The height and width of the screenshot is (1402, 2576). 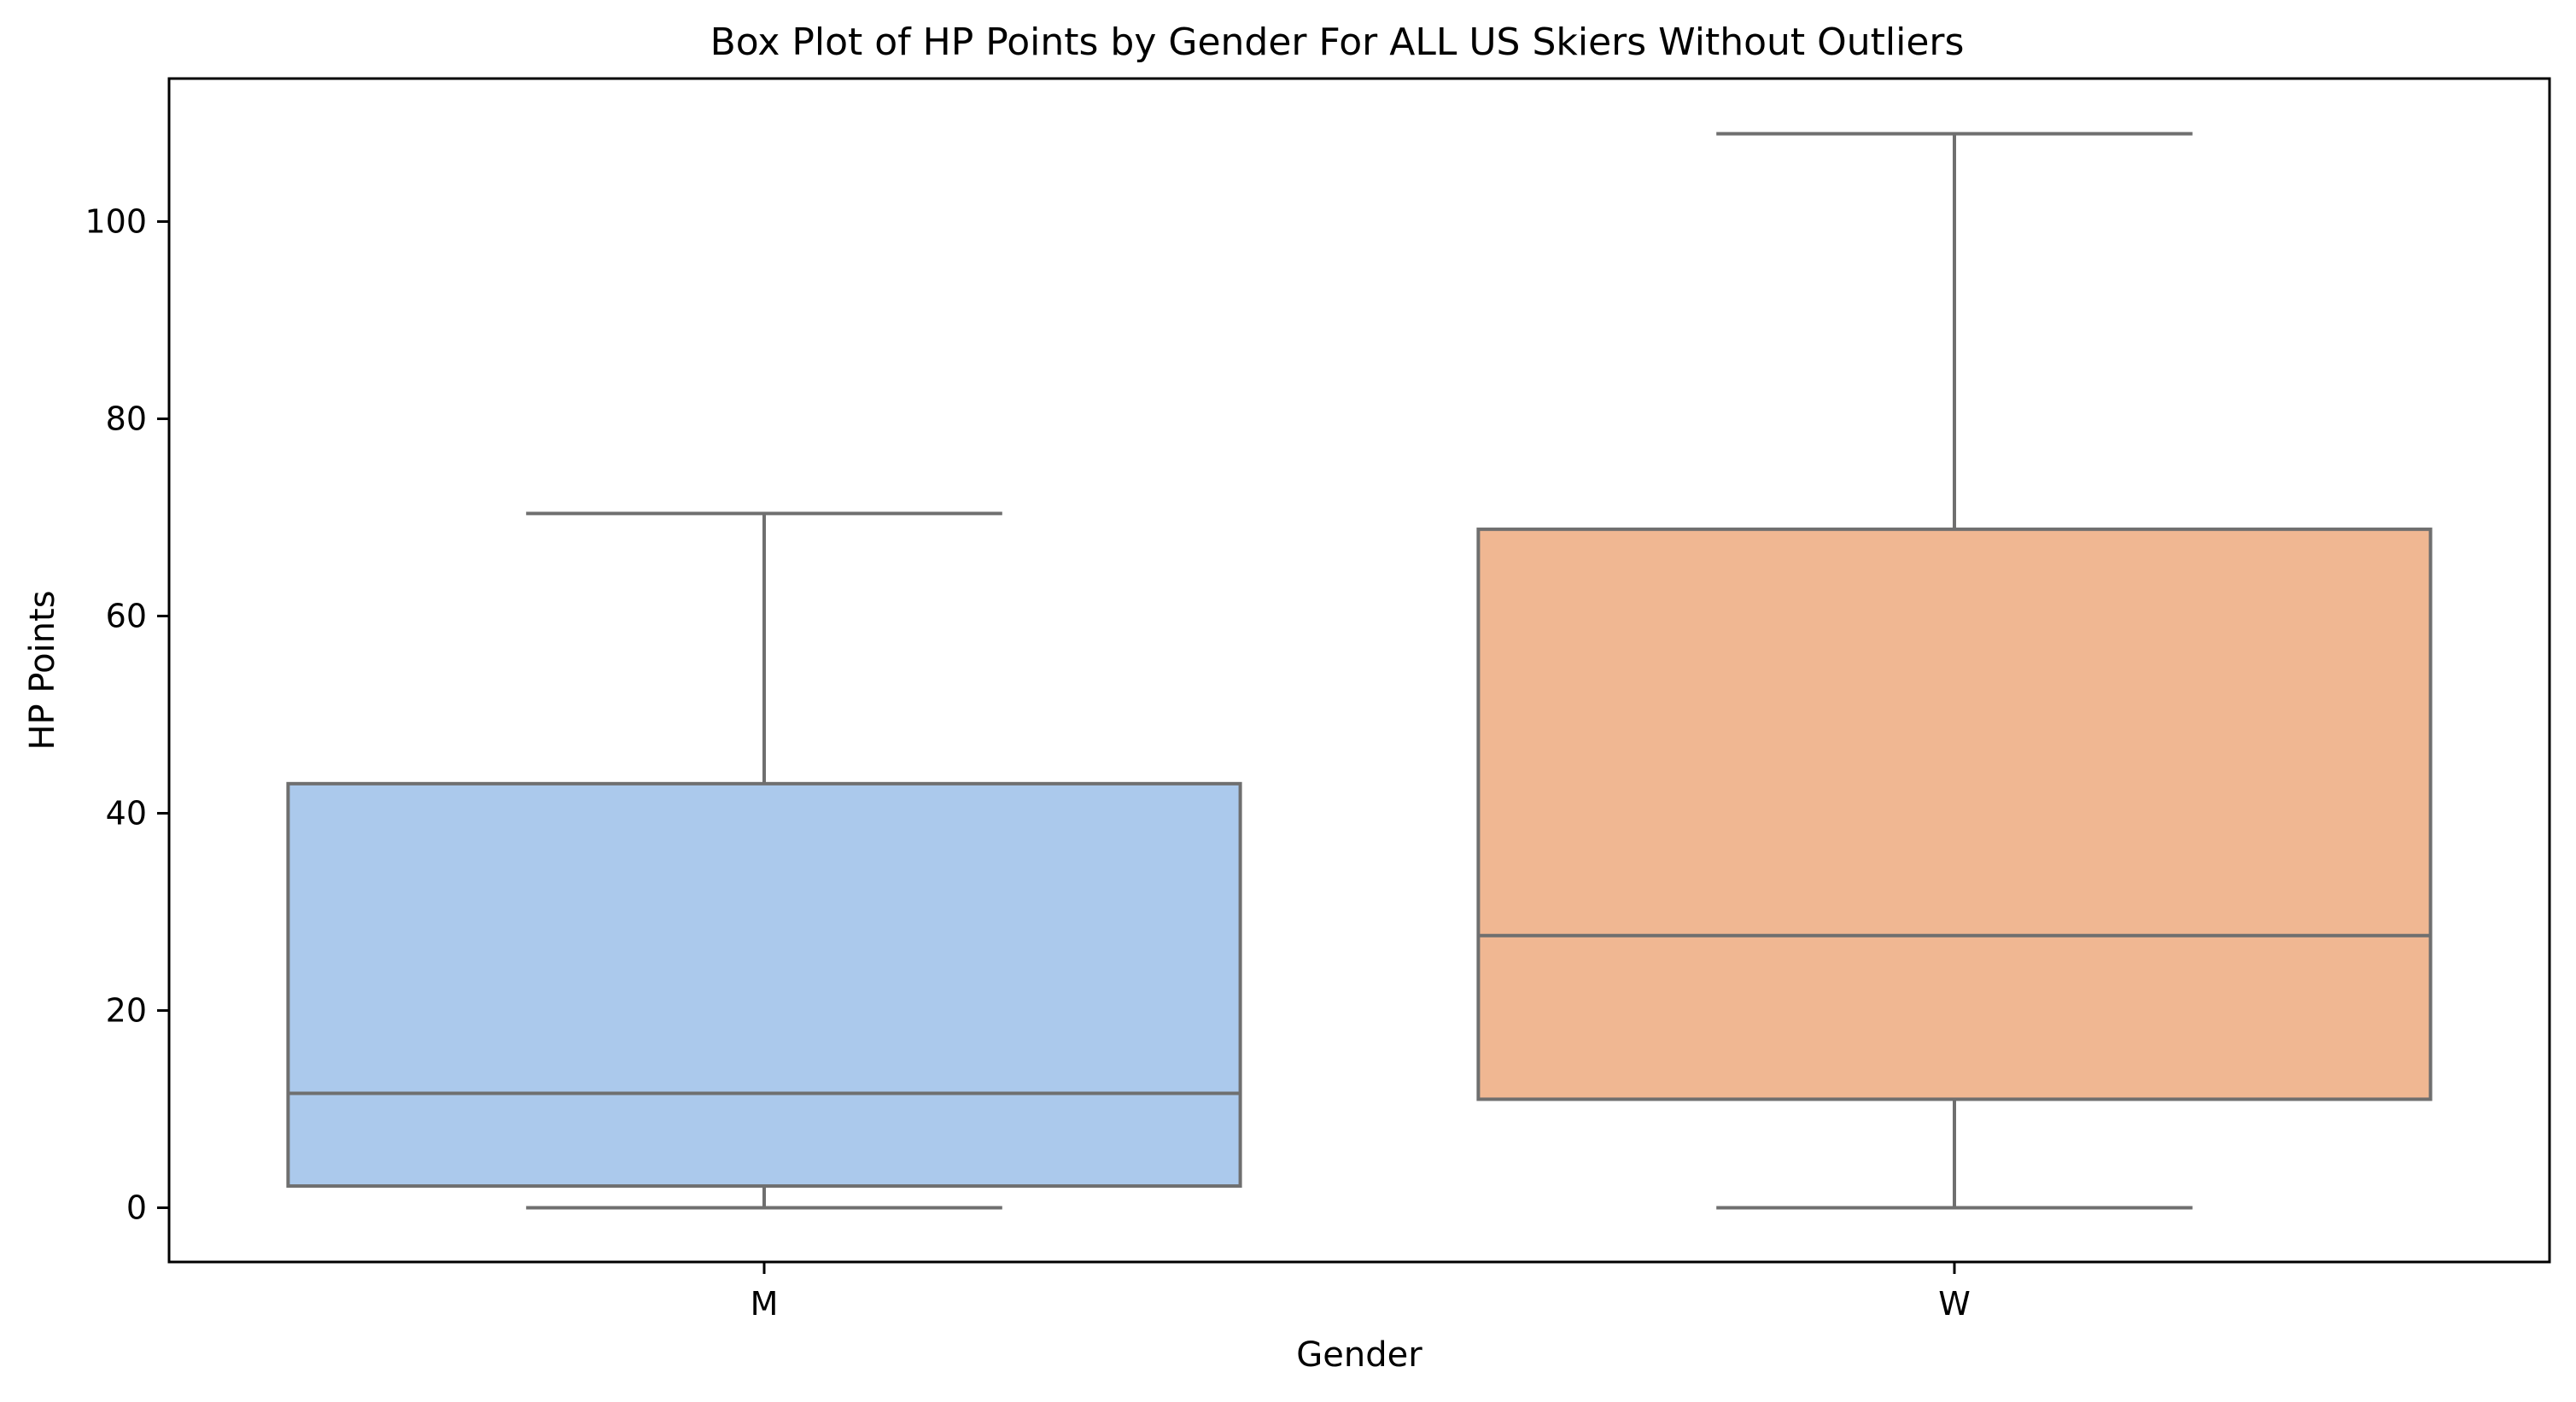 I want to click on y-tick-label: 60, so click(x=126, y=615).